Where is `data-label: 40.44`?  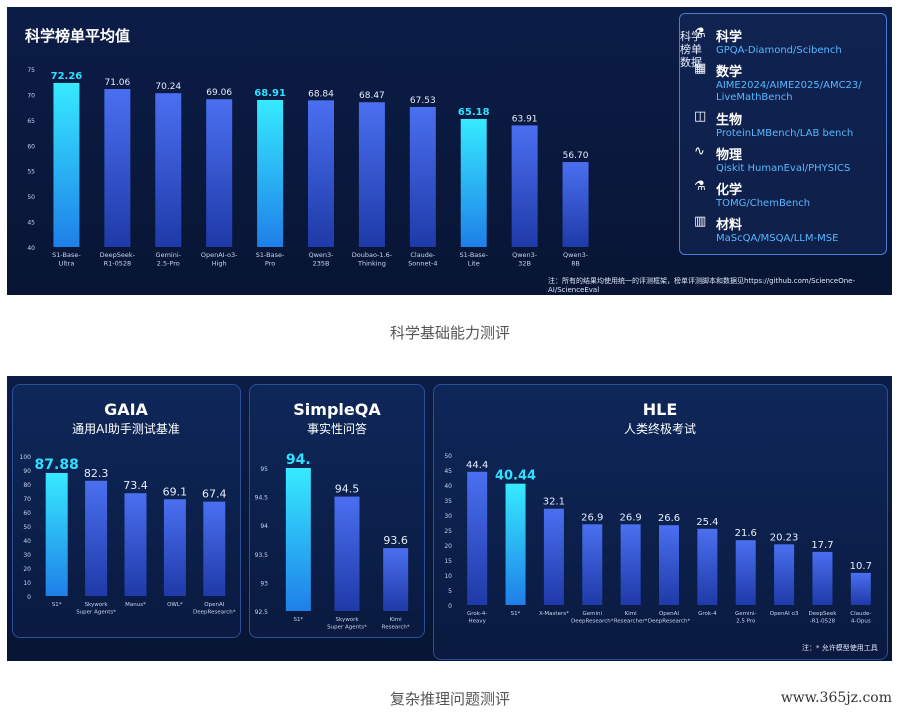 data-label: 40.44 is located at coordinates (515, 476).